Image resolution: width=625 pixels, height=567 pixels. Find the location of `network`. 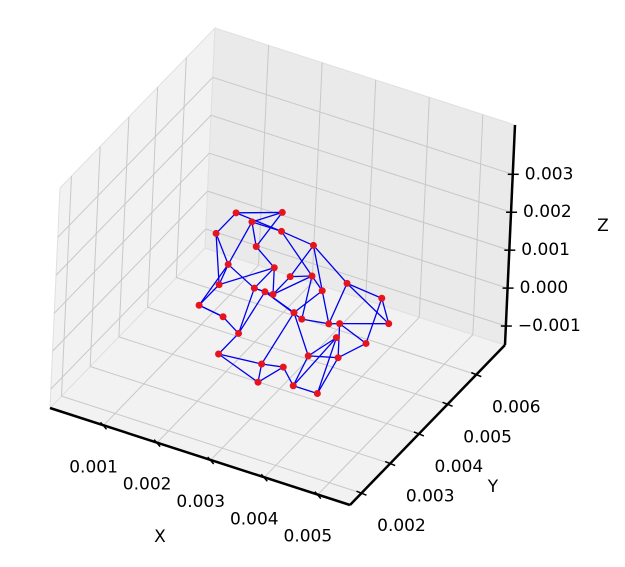

network is located at coordinates (294, 303).